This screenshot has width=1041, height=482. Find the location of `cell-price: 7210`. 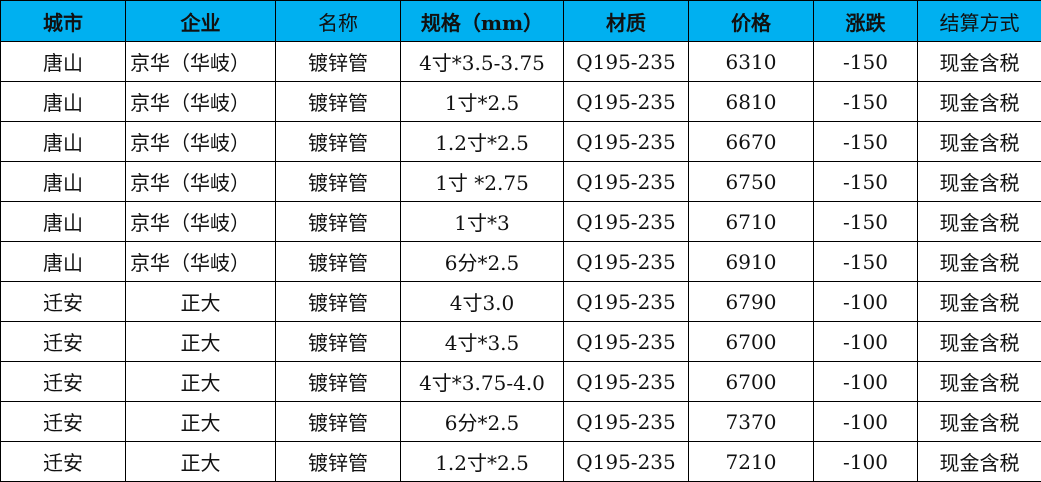

cell-price: 7210 is located at coordinates (751, 462).